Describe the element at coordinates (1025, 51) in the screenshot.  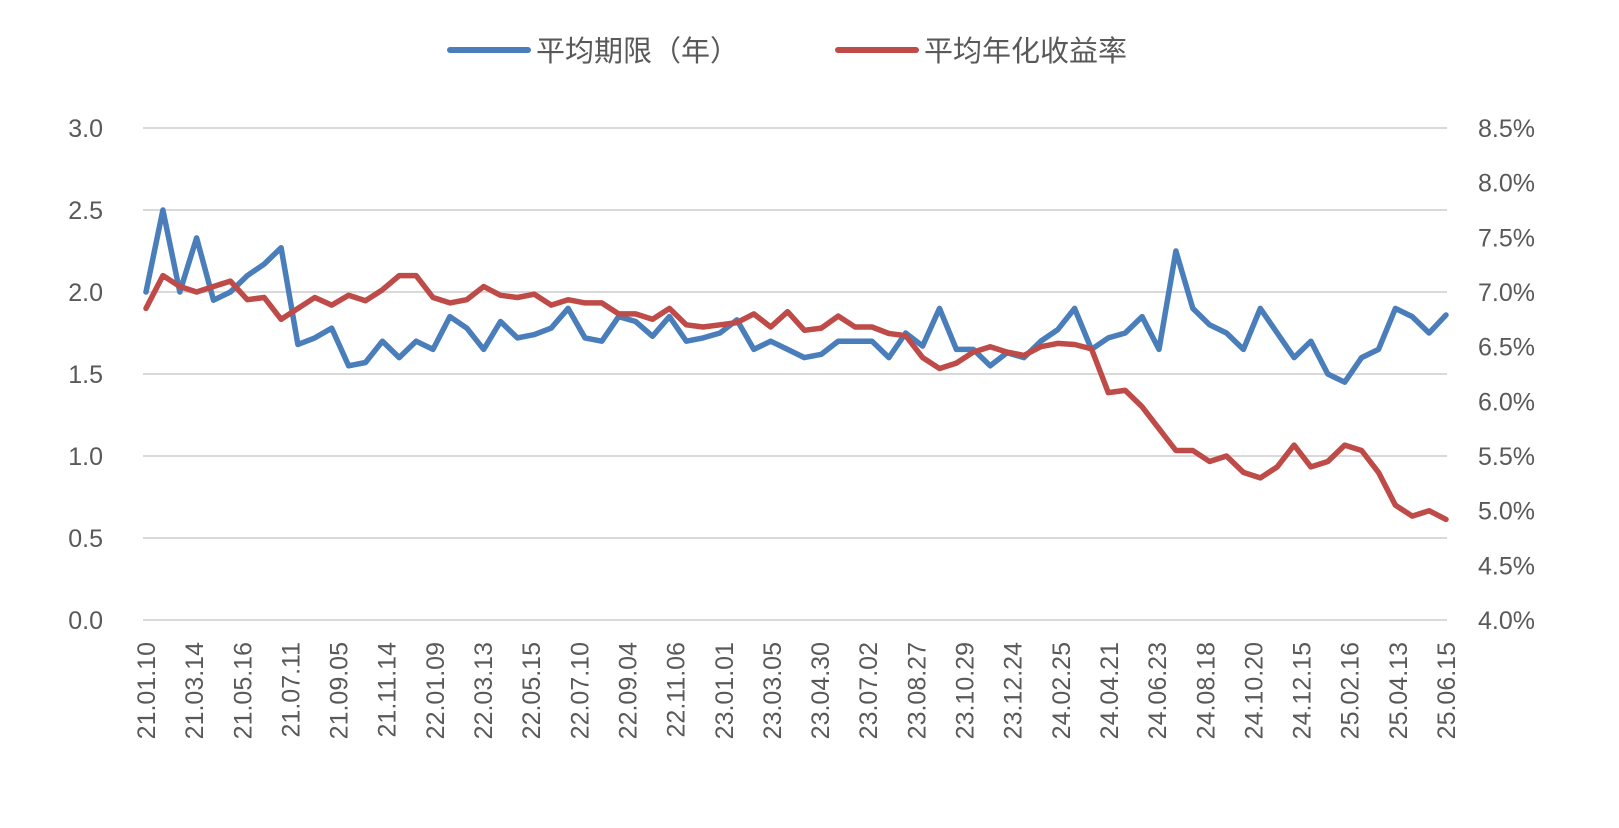
I see `legend-label-avg-yield: 平均年化收益率` at that location.